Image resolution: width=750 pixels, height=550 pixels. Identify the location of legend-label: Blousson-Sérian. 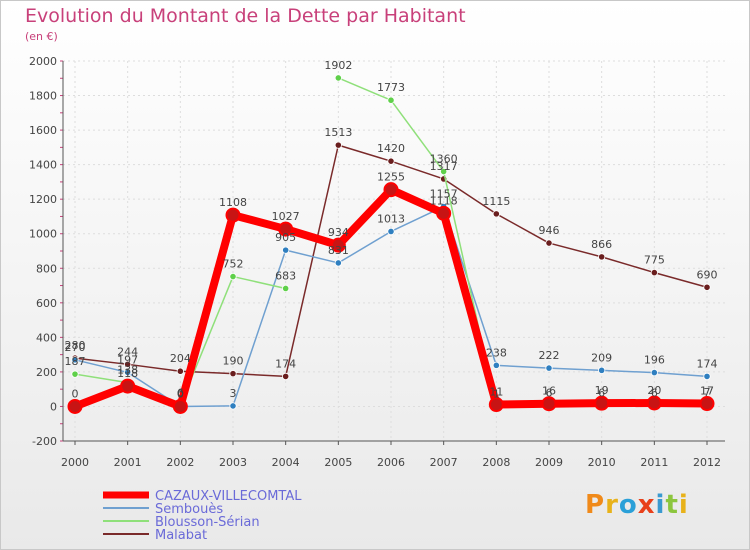
(207, 522).